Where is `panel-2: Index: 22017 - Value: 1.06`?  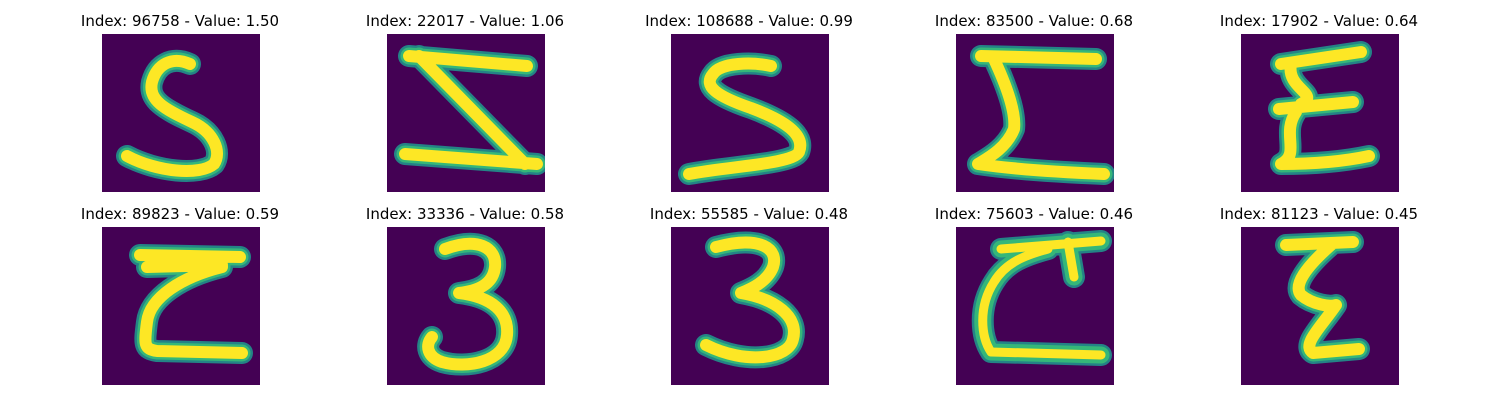 panel-2: Index: 22017 - Value: 1.06 is located at coordinates (465, 107).